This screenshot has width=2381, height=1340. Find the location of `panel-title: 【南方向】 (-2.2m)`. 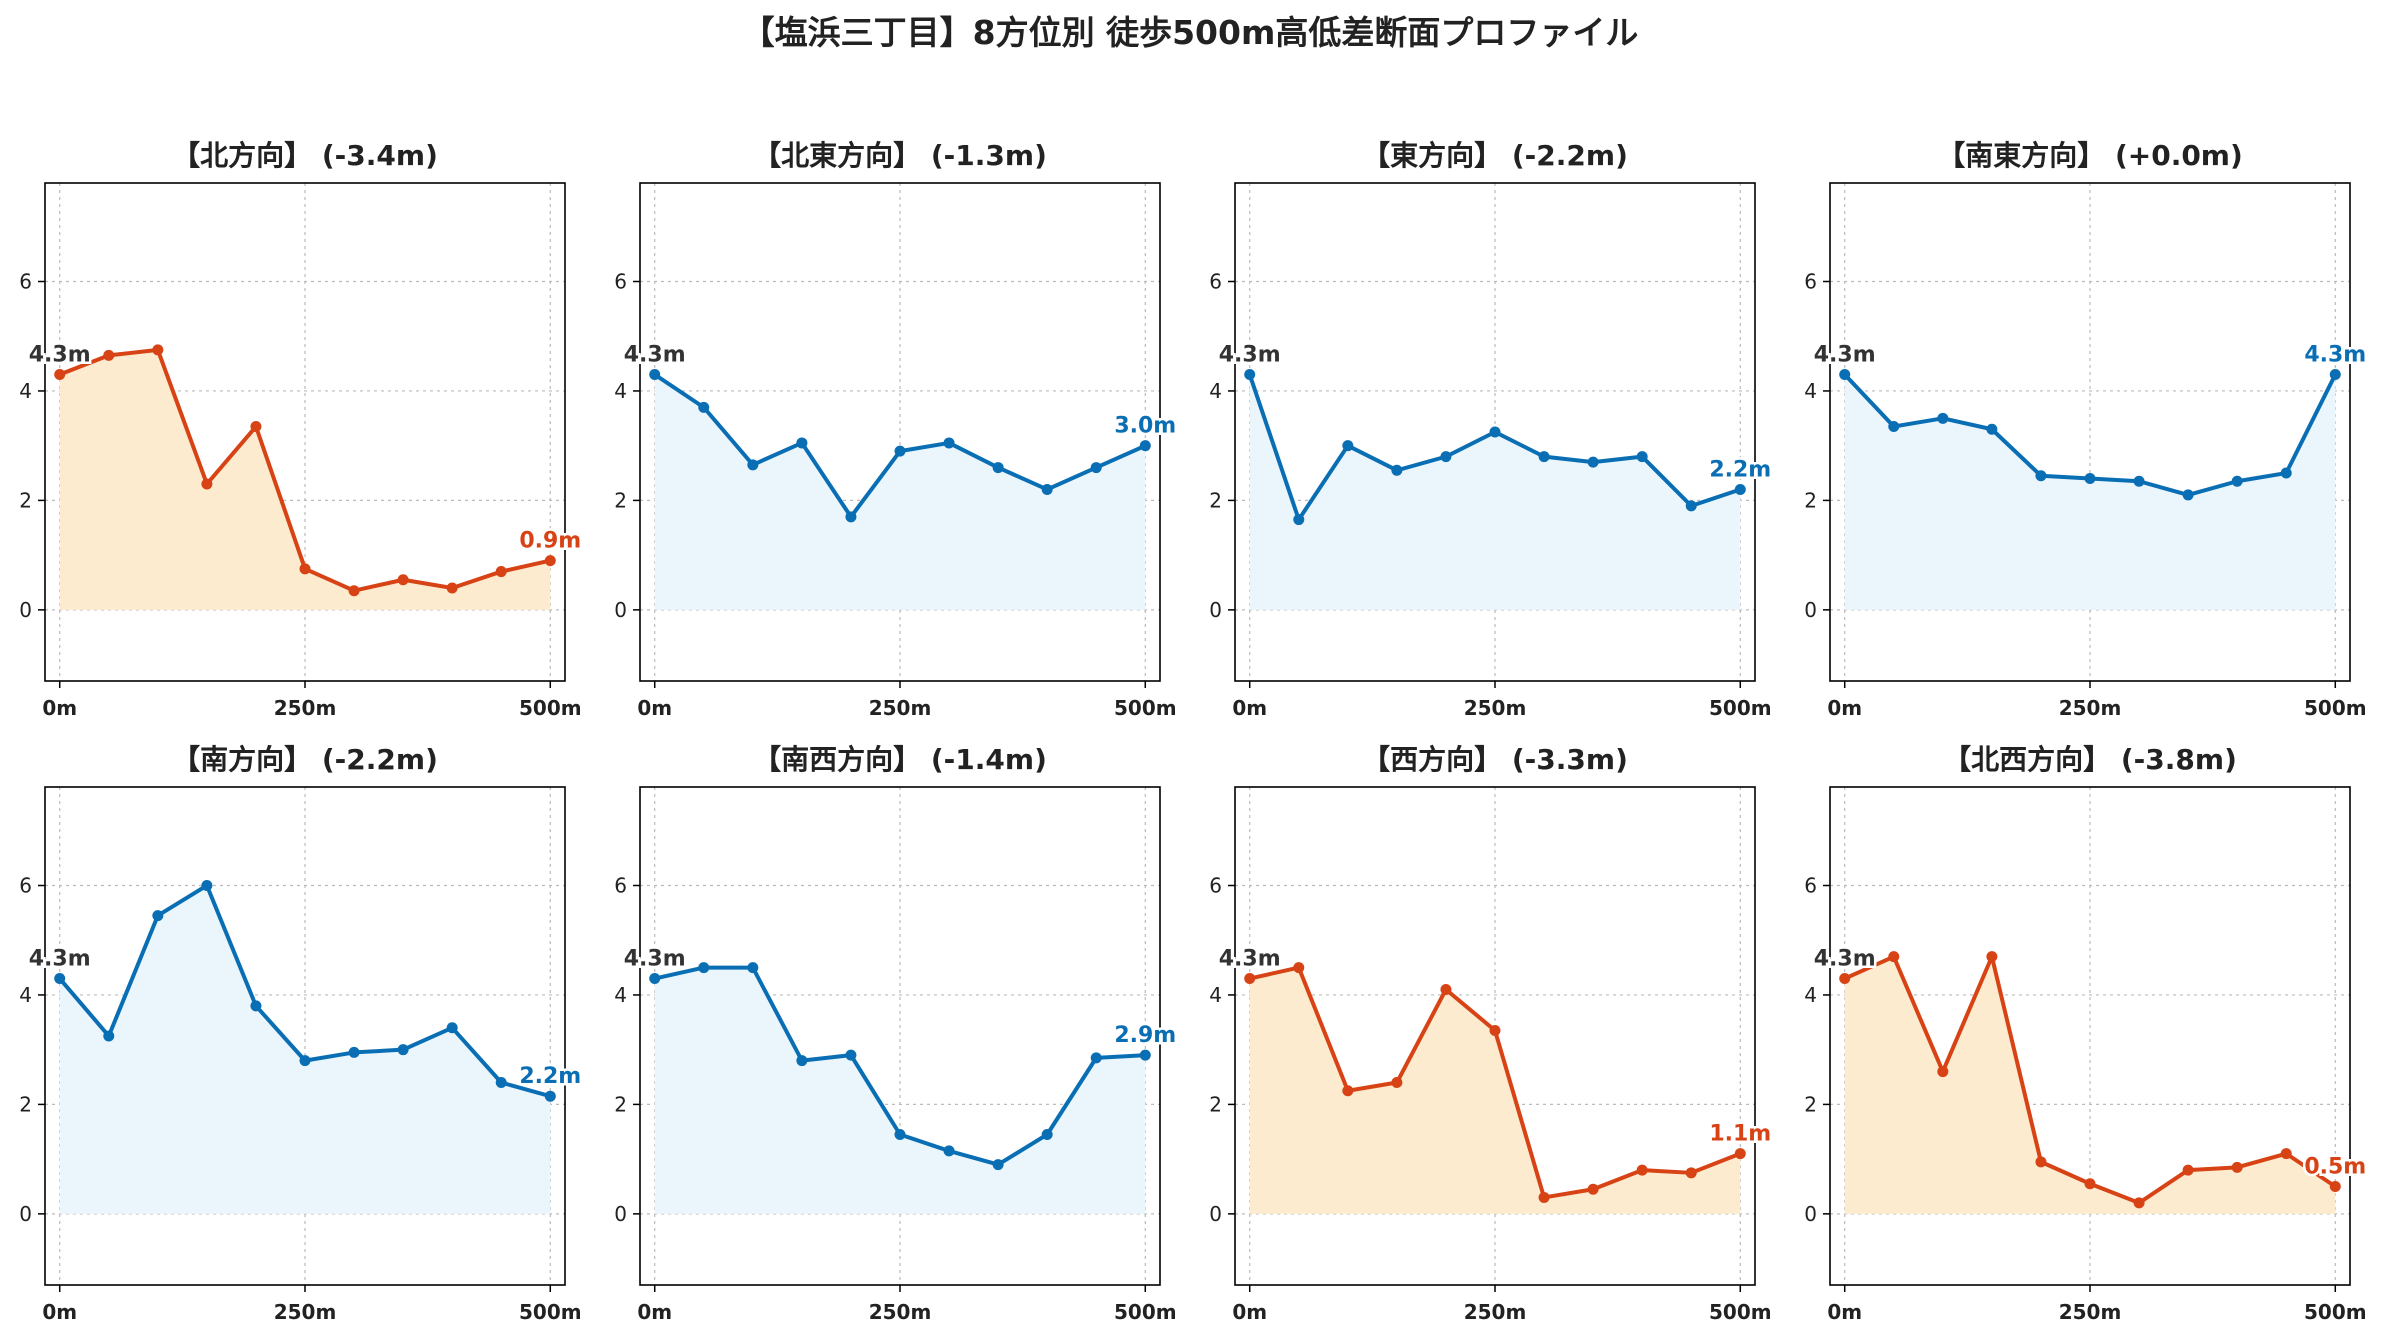

panel-title: 【南方向】 (-2.2m) is located at coordinates (305, 759).